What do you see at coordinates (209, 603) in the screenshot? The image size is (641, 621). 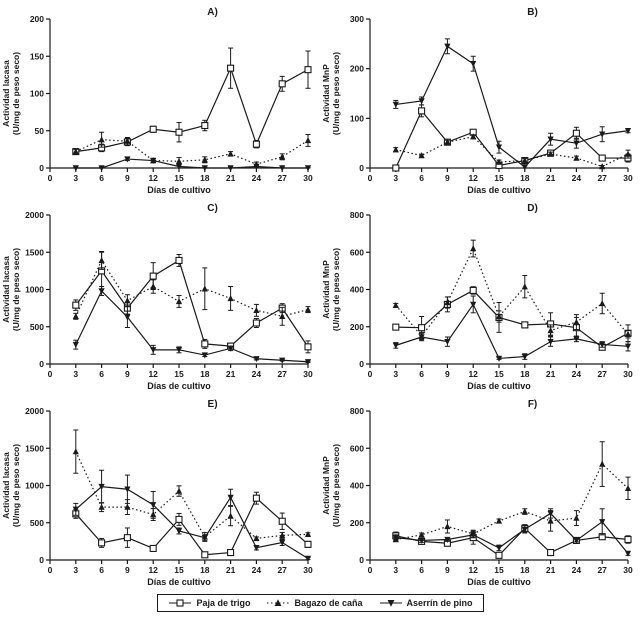 I see `legend-item-paja: Paja de trigo` at bounding box center [209, 603].